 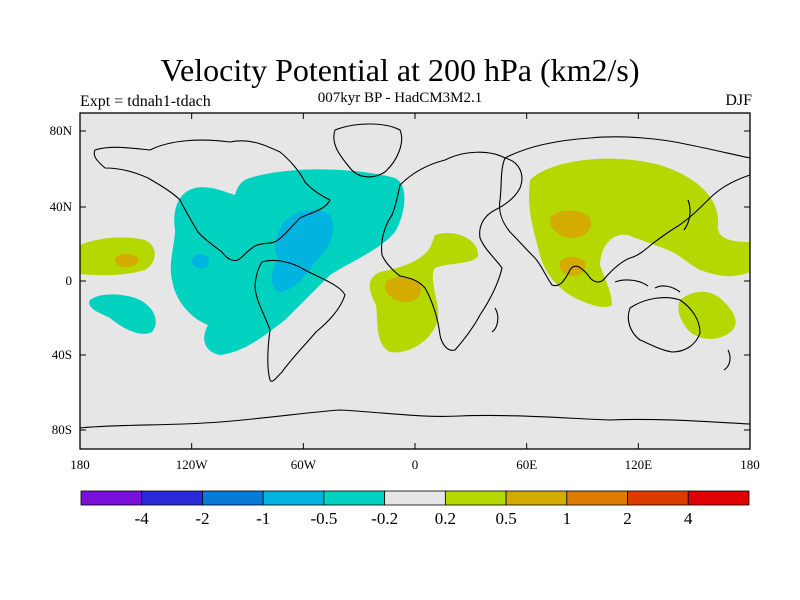 What do you see at coordinates (664, 325) in the screenshot?
I see `coast-australia` at bounding box center [664, 325].